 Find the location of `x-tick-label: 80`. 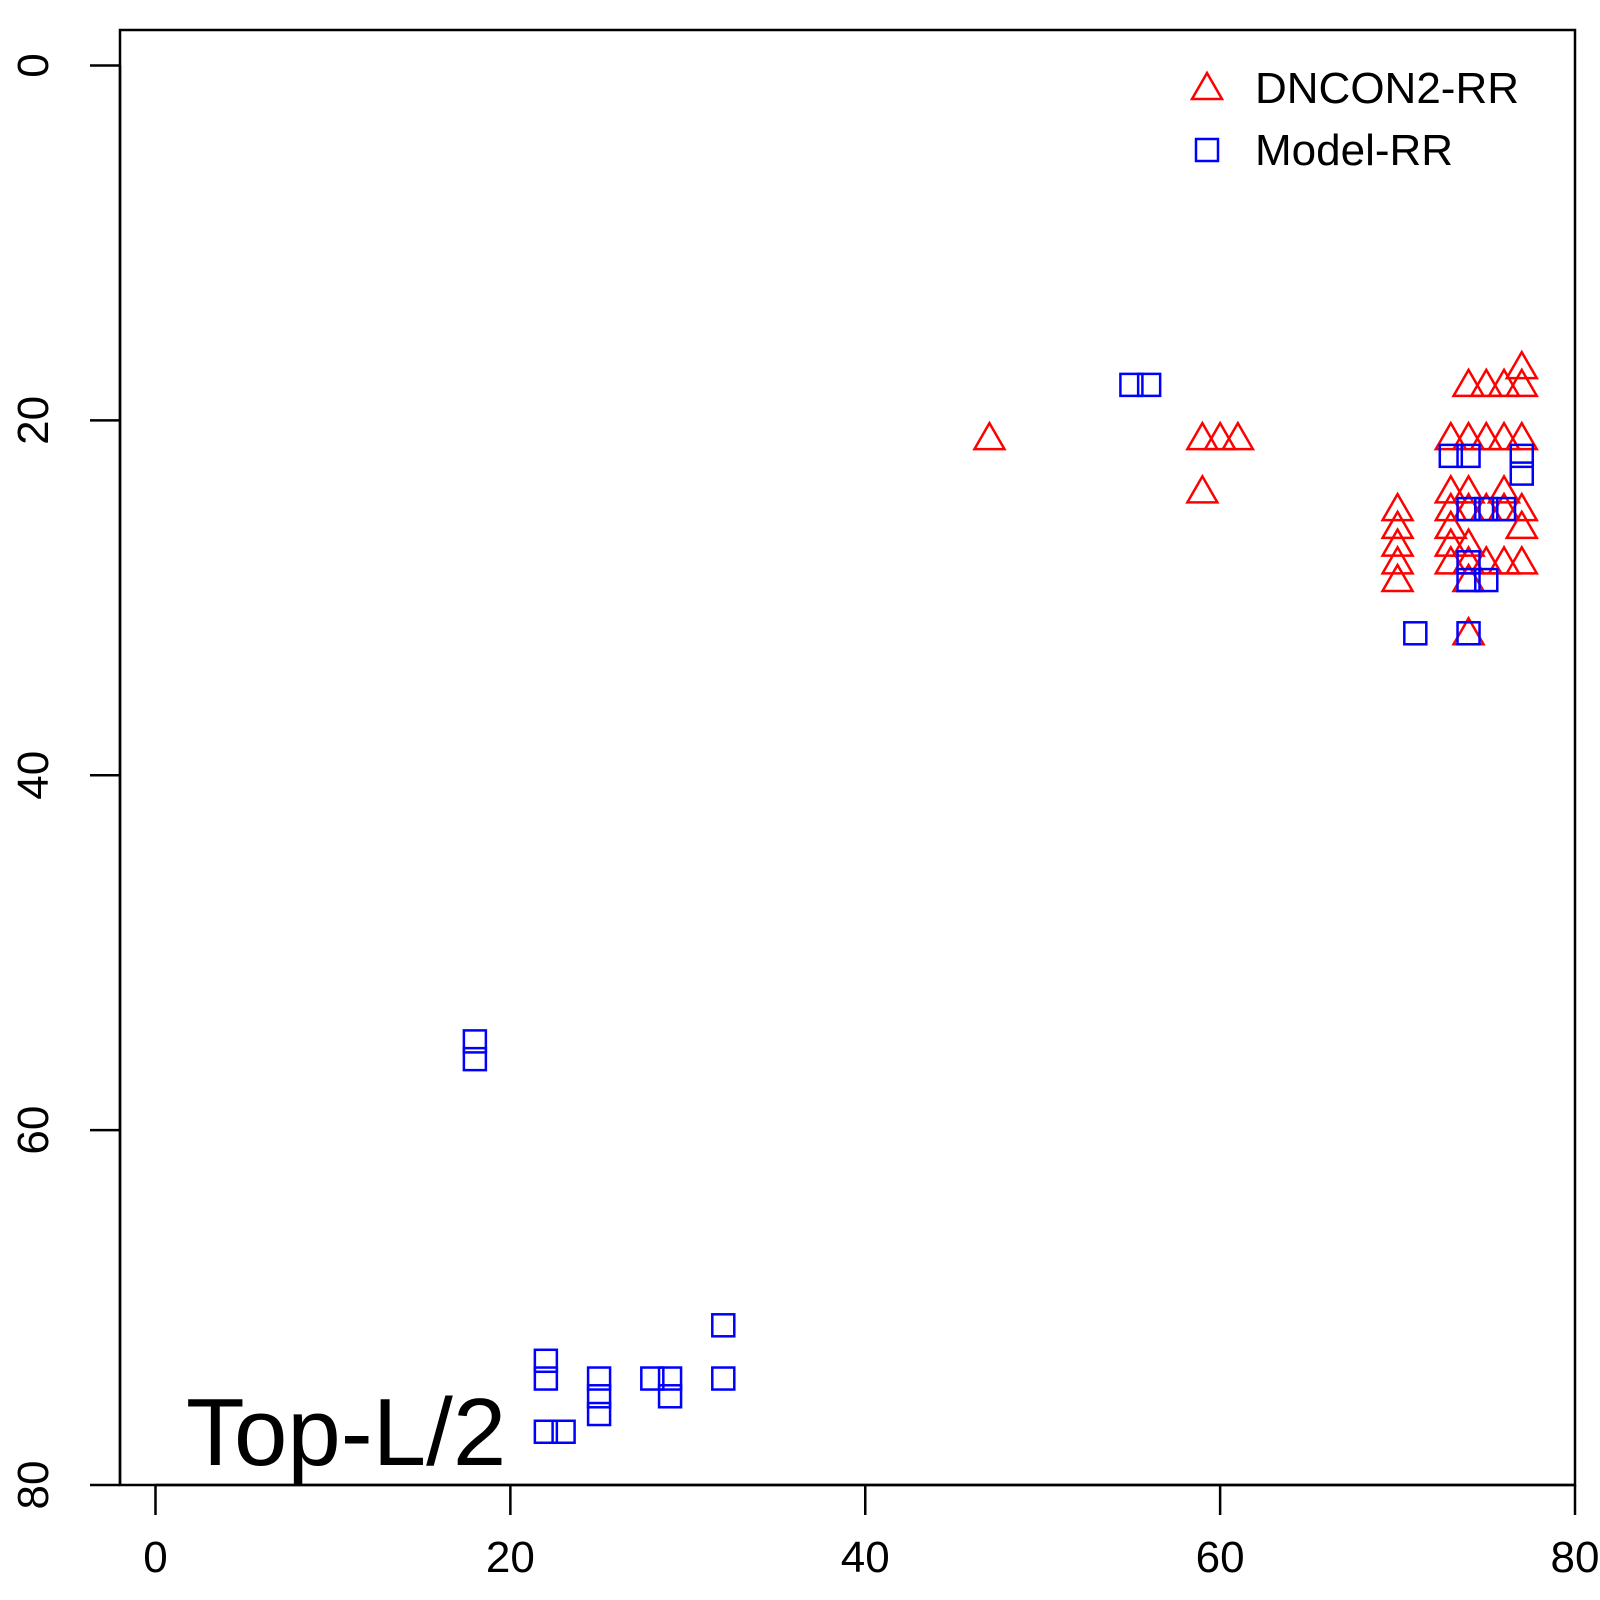

x-tick-label: 80 is located at coordinates (1575, 1557).